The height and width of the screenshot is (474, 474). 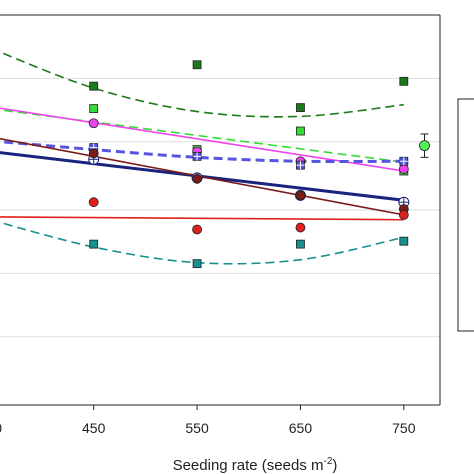 I want to click on x-tick-label: 350, so click(x=1, y=428).